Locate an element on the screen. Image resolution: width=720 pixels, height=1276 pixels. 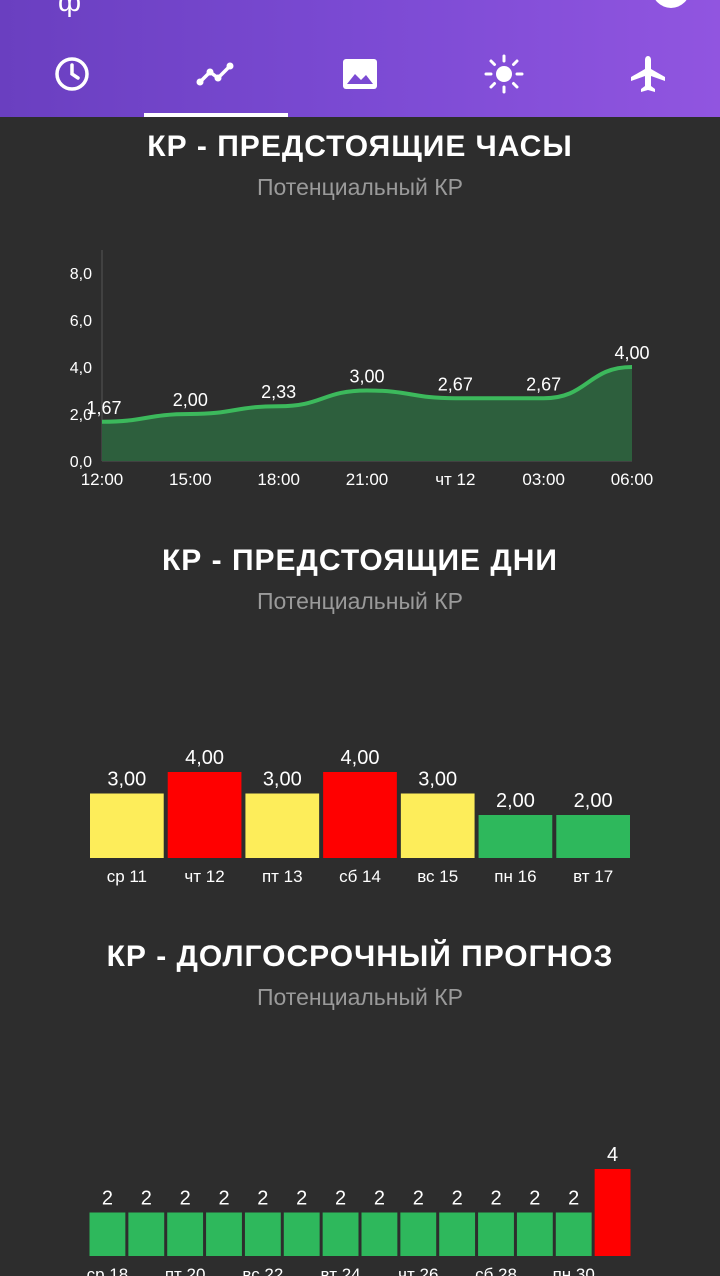
data-label: 2,33 is located at coordinates (278, 392).